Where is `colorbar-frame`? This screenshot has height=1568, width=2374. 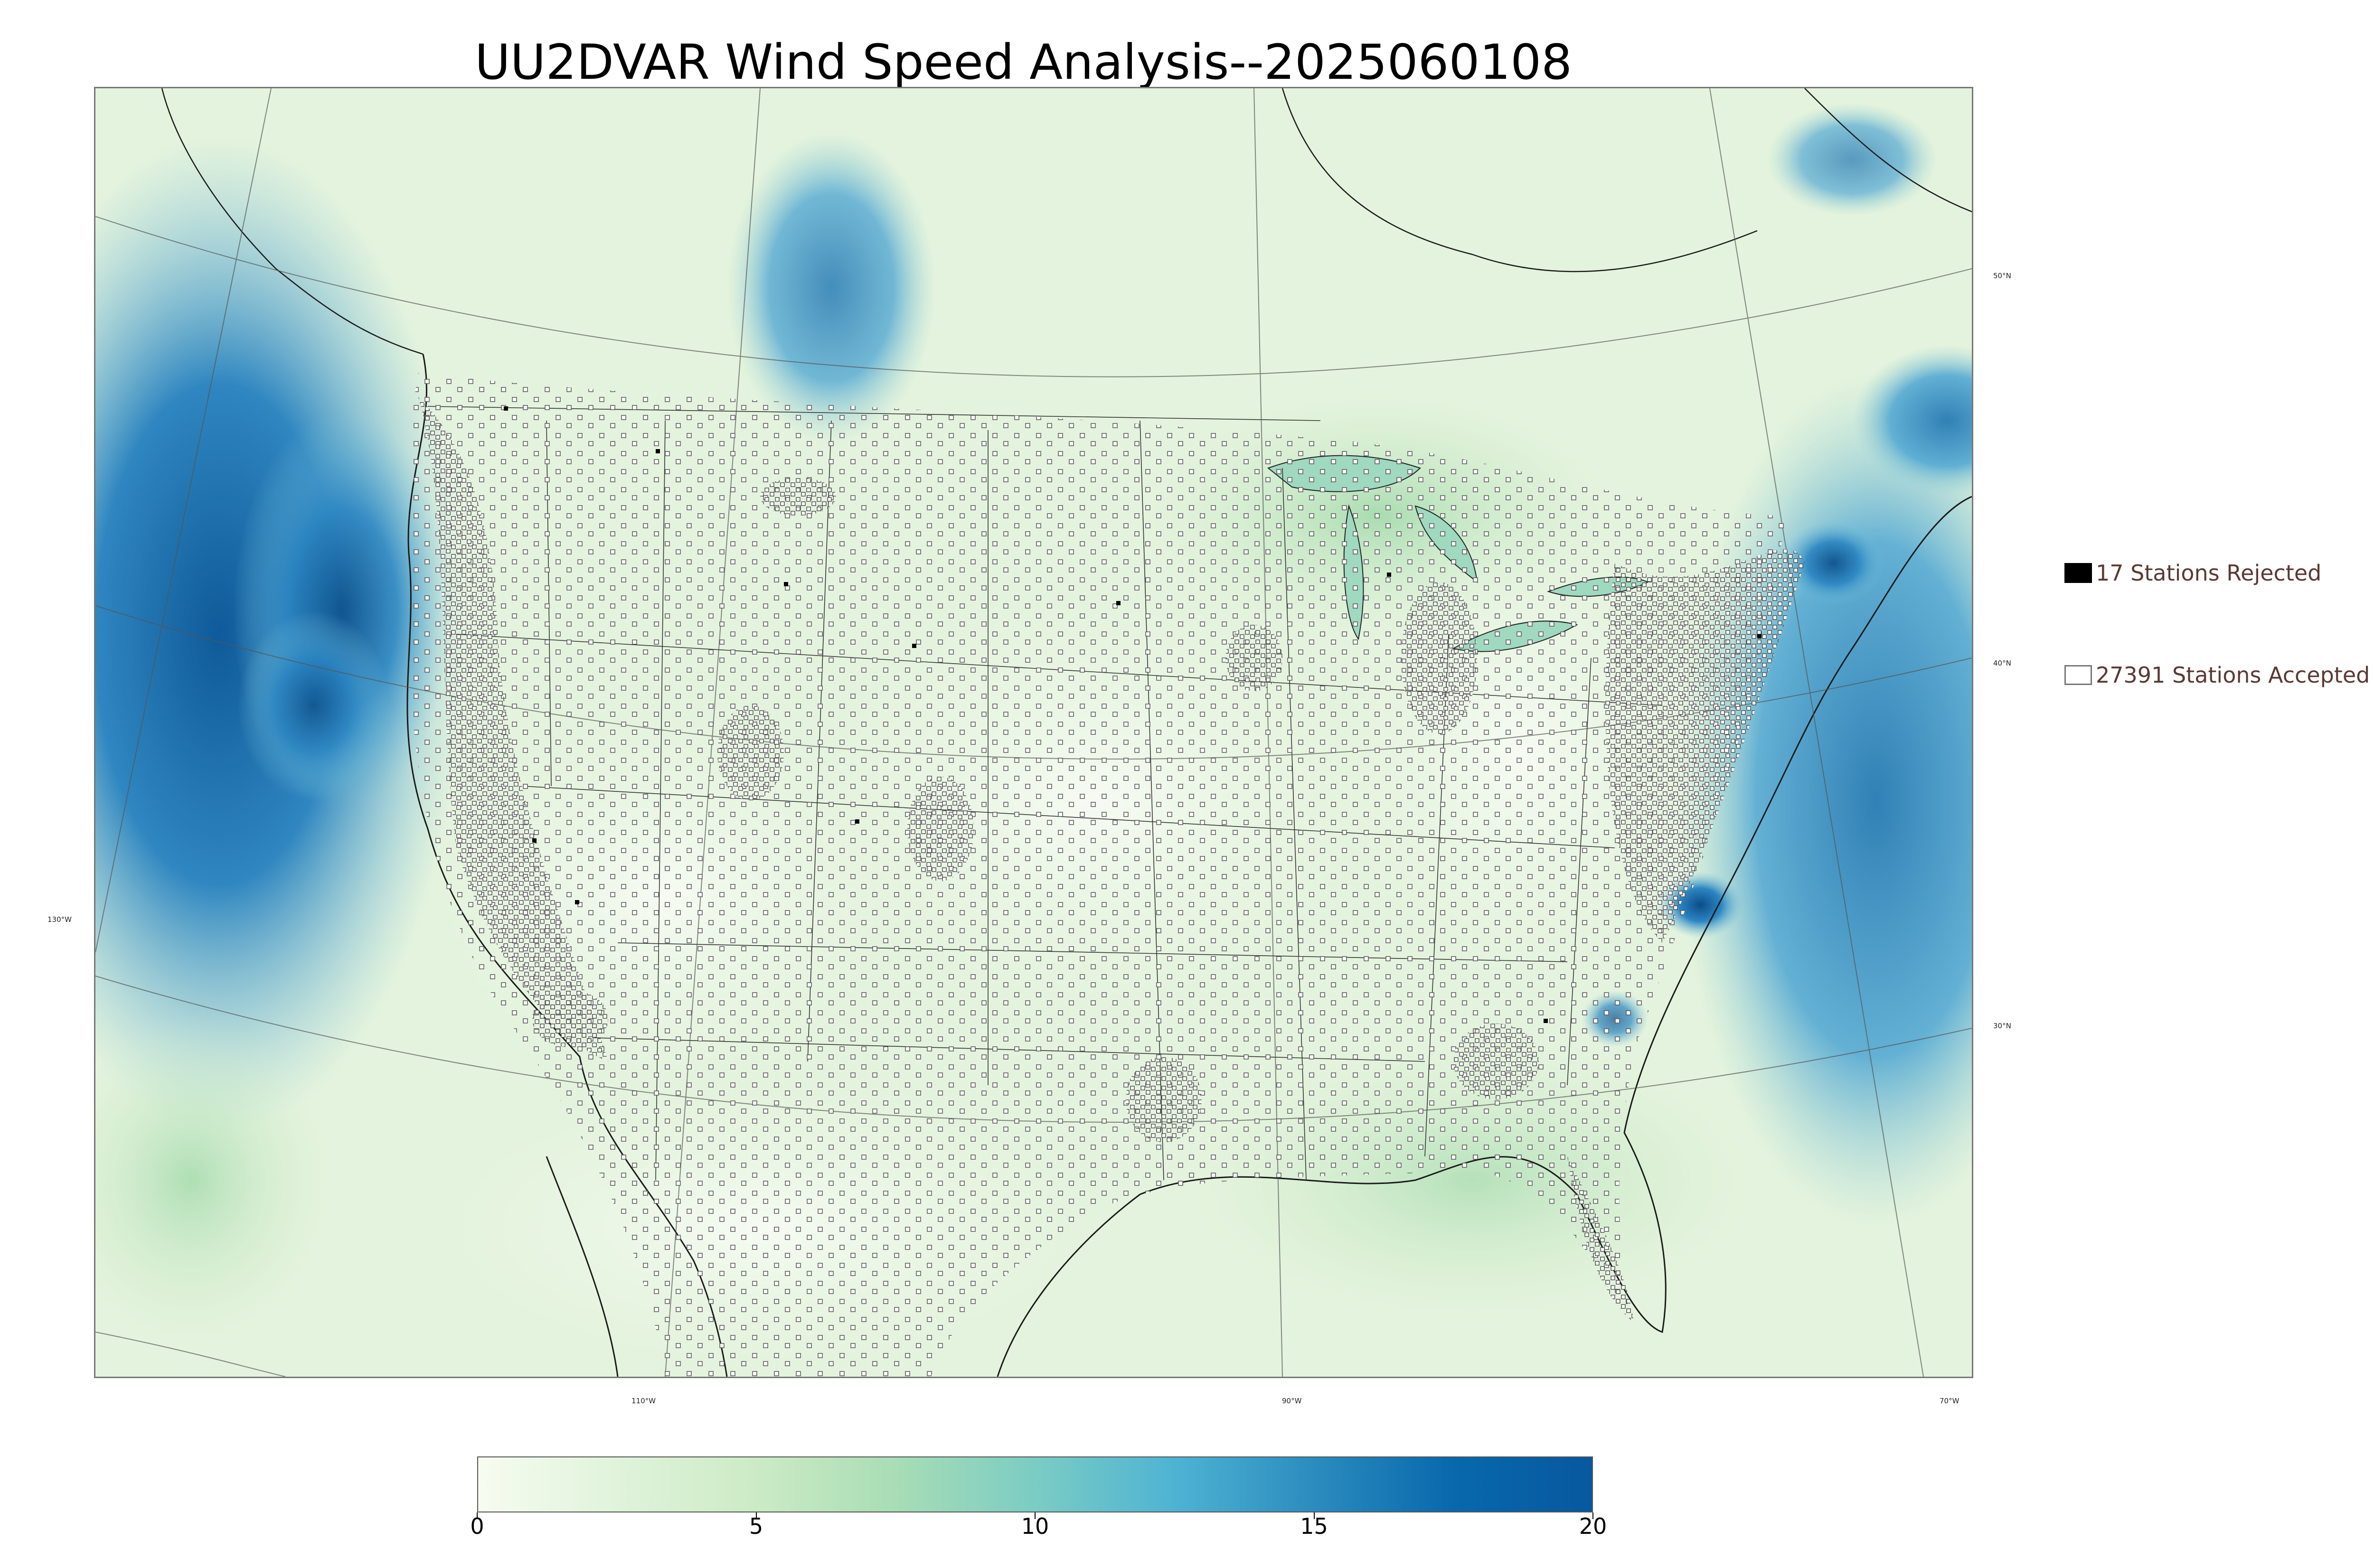
colorbar-frame is located at coordinates (1035, 1484).